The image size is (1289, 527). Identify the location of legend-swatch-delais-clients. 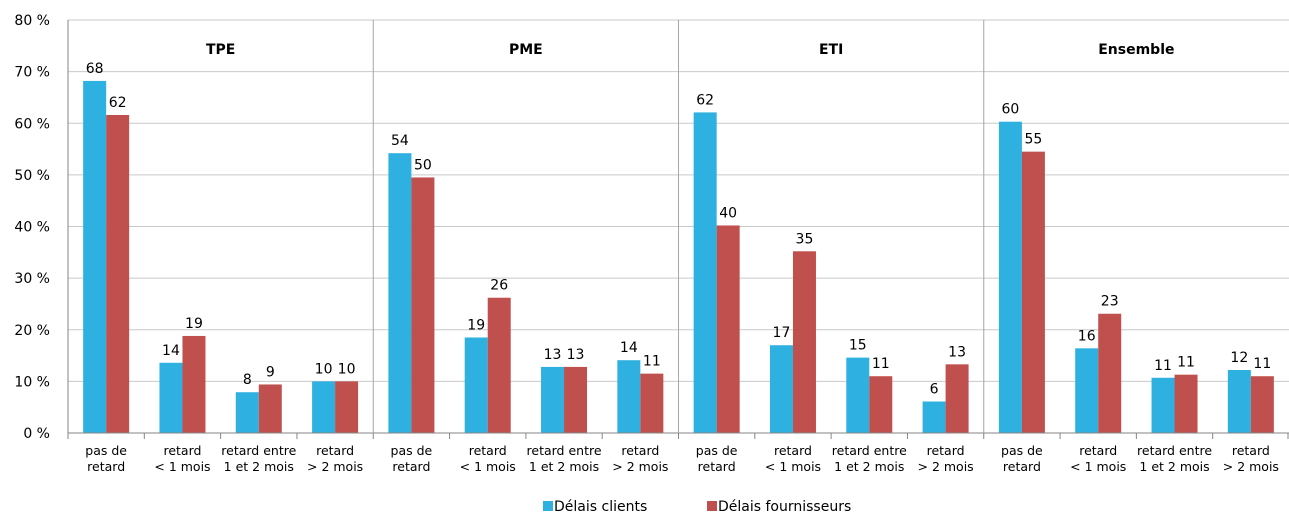
(548, 506).